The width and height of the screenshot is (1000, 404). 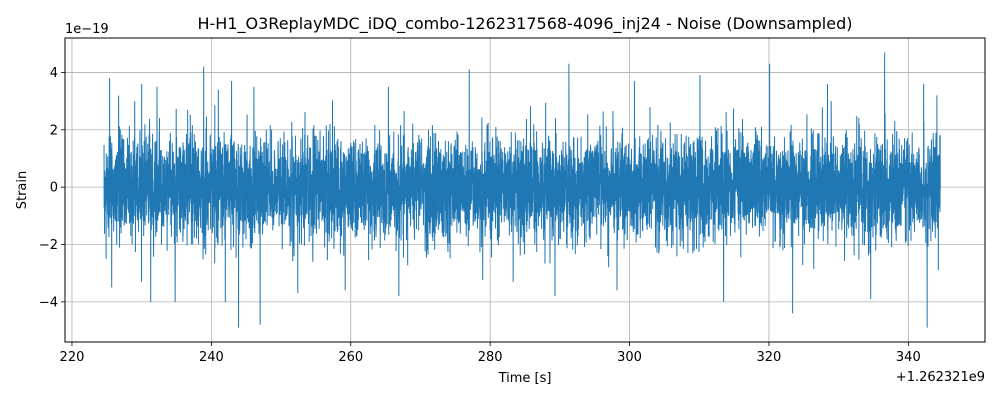 What do you see at coordinates (525, 378) in the screenshot?
I see `x-axis-label: Time [s]` at bounding box center [525, 378].